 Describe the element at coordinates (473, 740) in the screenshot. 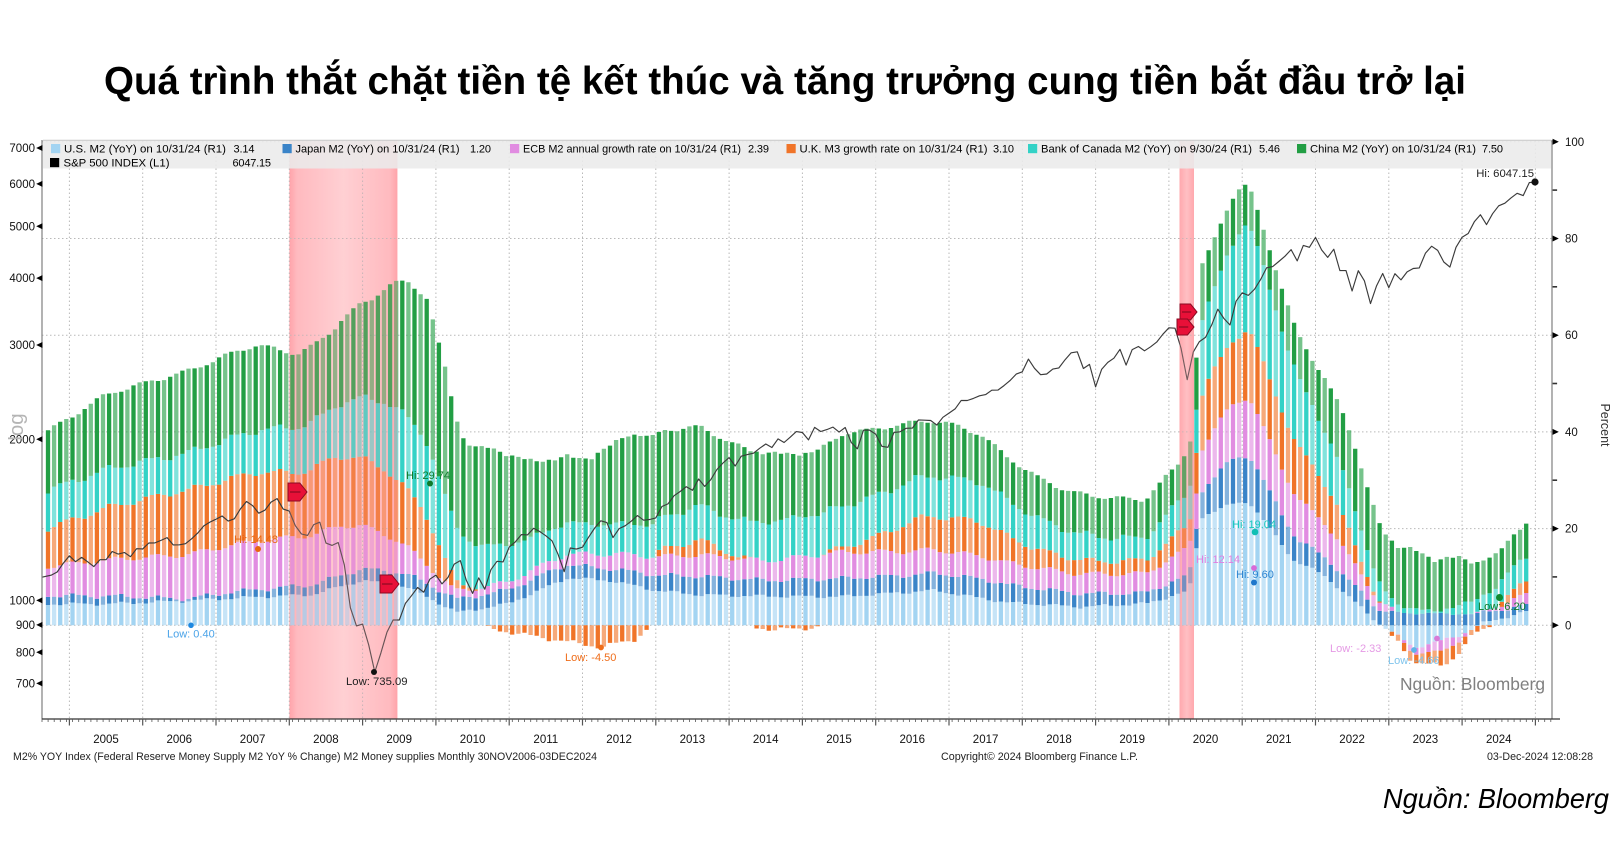

I see `svg-text: 2010` at that location.